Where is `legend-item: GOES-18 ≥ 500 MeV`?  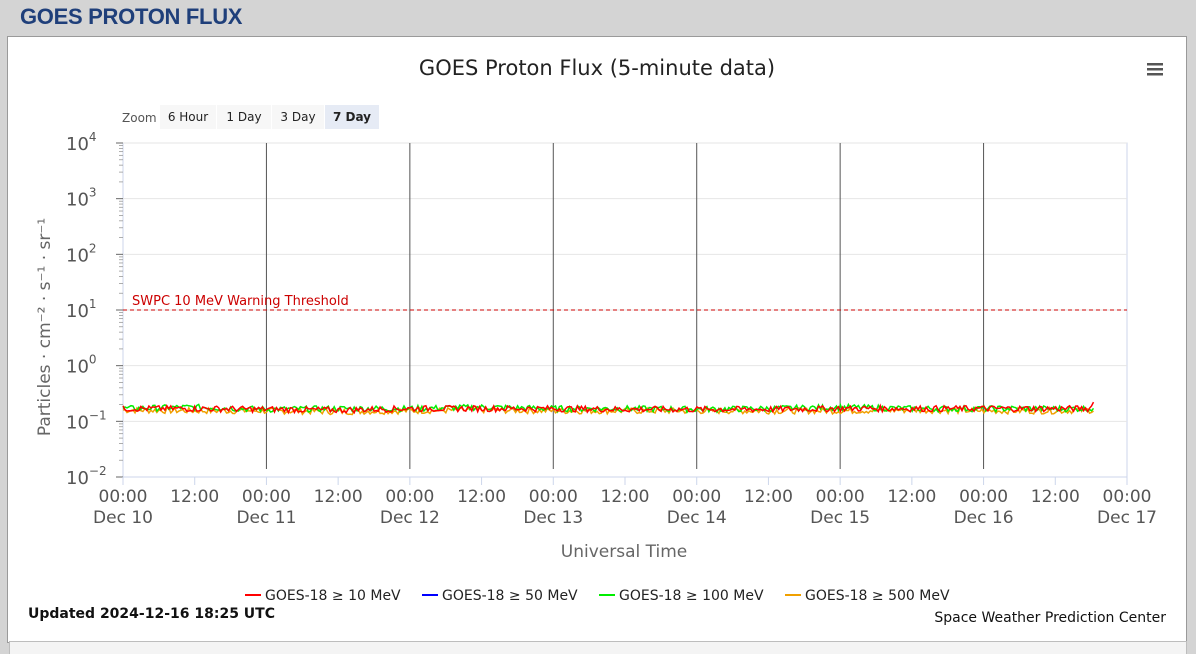
legend-item: GOES-18 ≥ 500 MeV is located at coordinates (867, 596).